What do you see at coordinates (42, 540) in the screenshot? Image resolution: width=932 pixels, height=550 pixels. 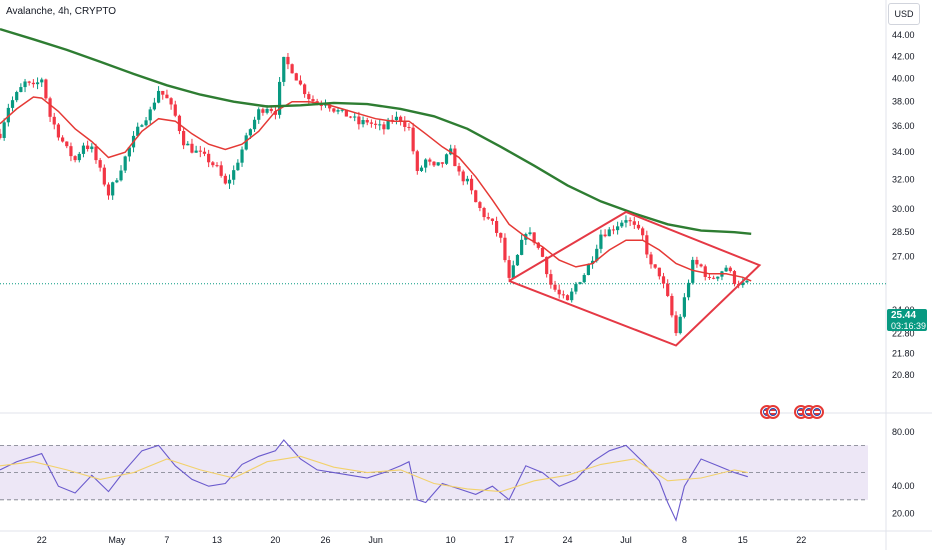 I see `x-tick-label: 22` at bounding box center [42, 540].